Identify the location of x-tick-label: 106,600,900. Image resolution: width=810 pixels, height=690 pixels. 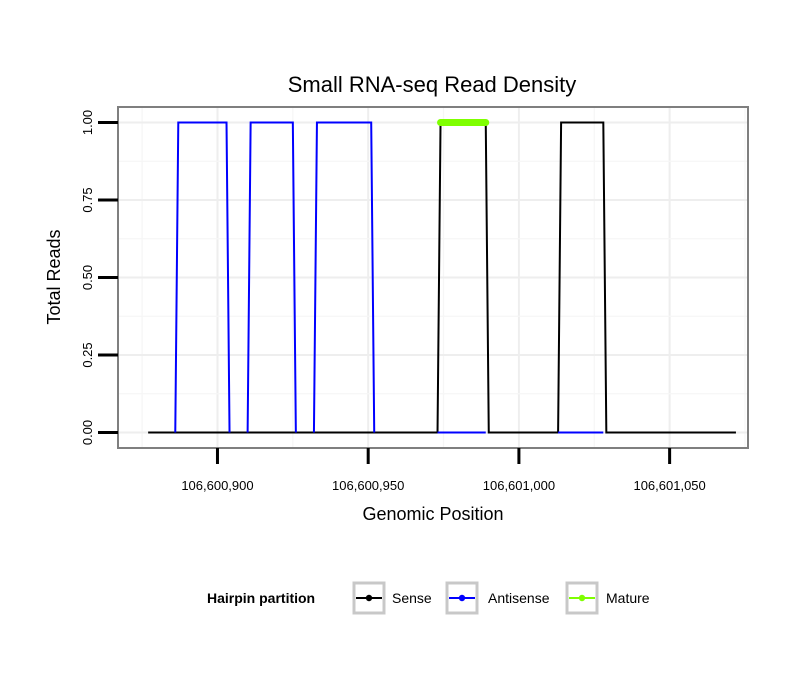
(217, 485).